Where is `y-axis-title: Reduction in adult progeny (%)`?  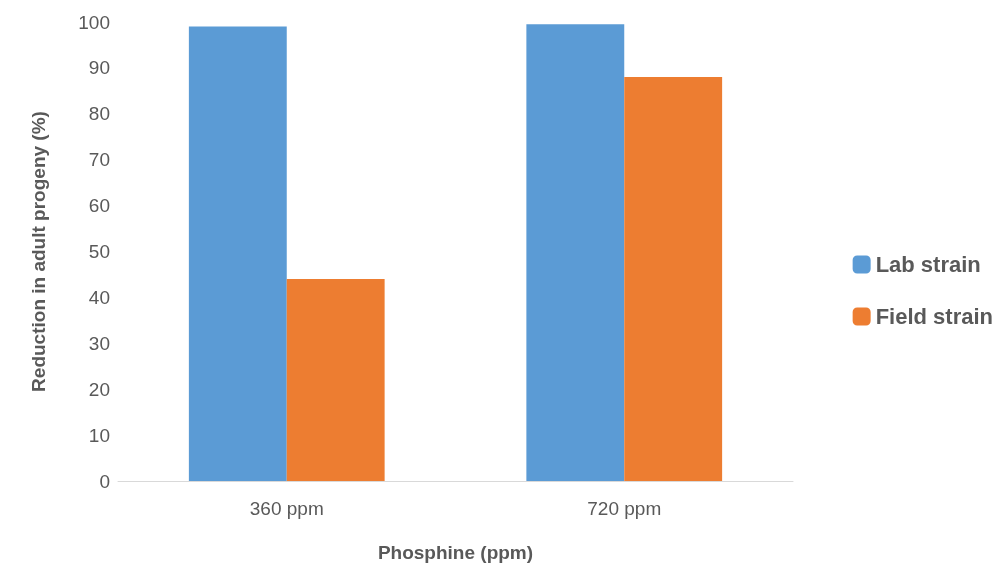
y-axis-title: Reduction in adult progeny (%) is located at coordinates (38, 251).